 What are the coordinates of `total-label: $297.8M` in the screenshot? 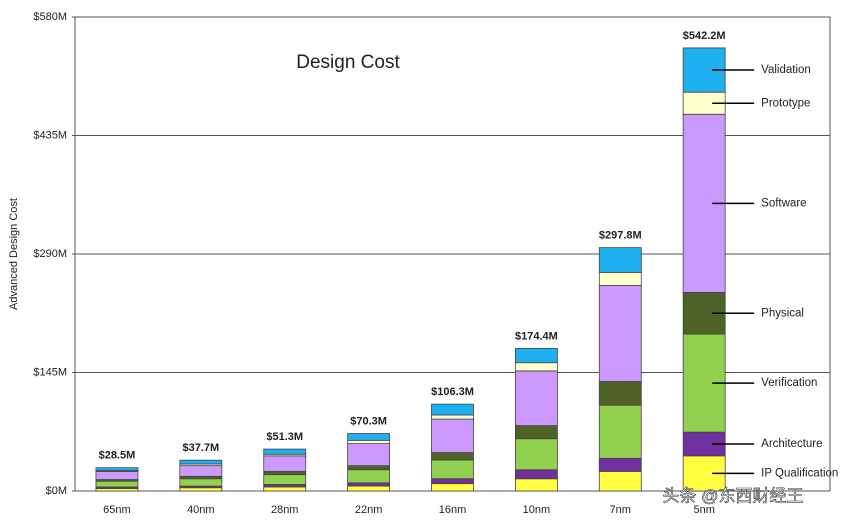 It's located at (620, 236).